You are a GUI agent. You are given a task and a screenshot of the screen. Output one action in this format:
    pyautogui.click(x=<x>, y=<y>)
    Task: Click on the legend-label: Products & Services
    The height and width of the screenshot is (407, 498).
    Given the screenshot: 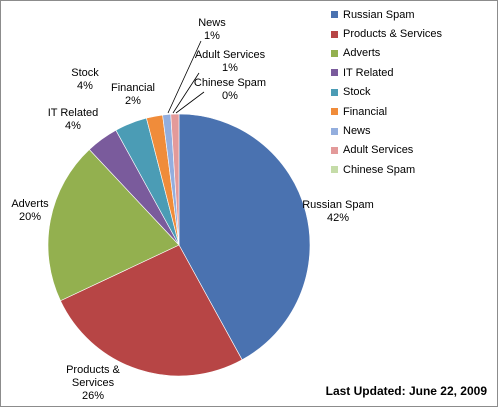 What is the action you would take?
    pyautogui.click(x=393, y=34)
    